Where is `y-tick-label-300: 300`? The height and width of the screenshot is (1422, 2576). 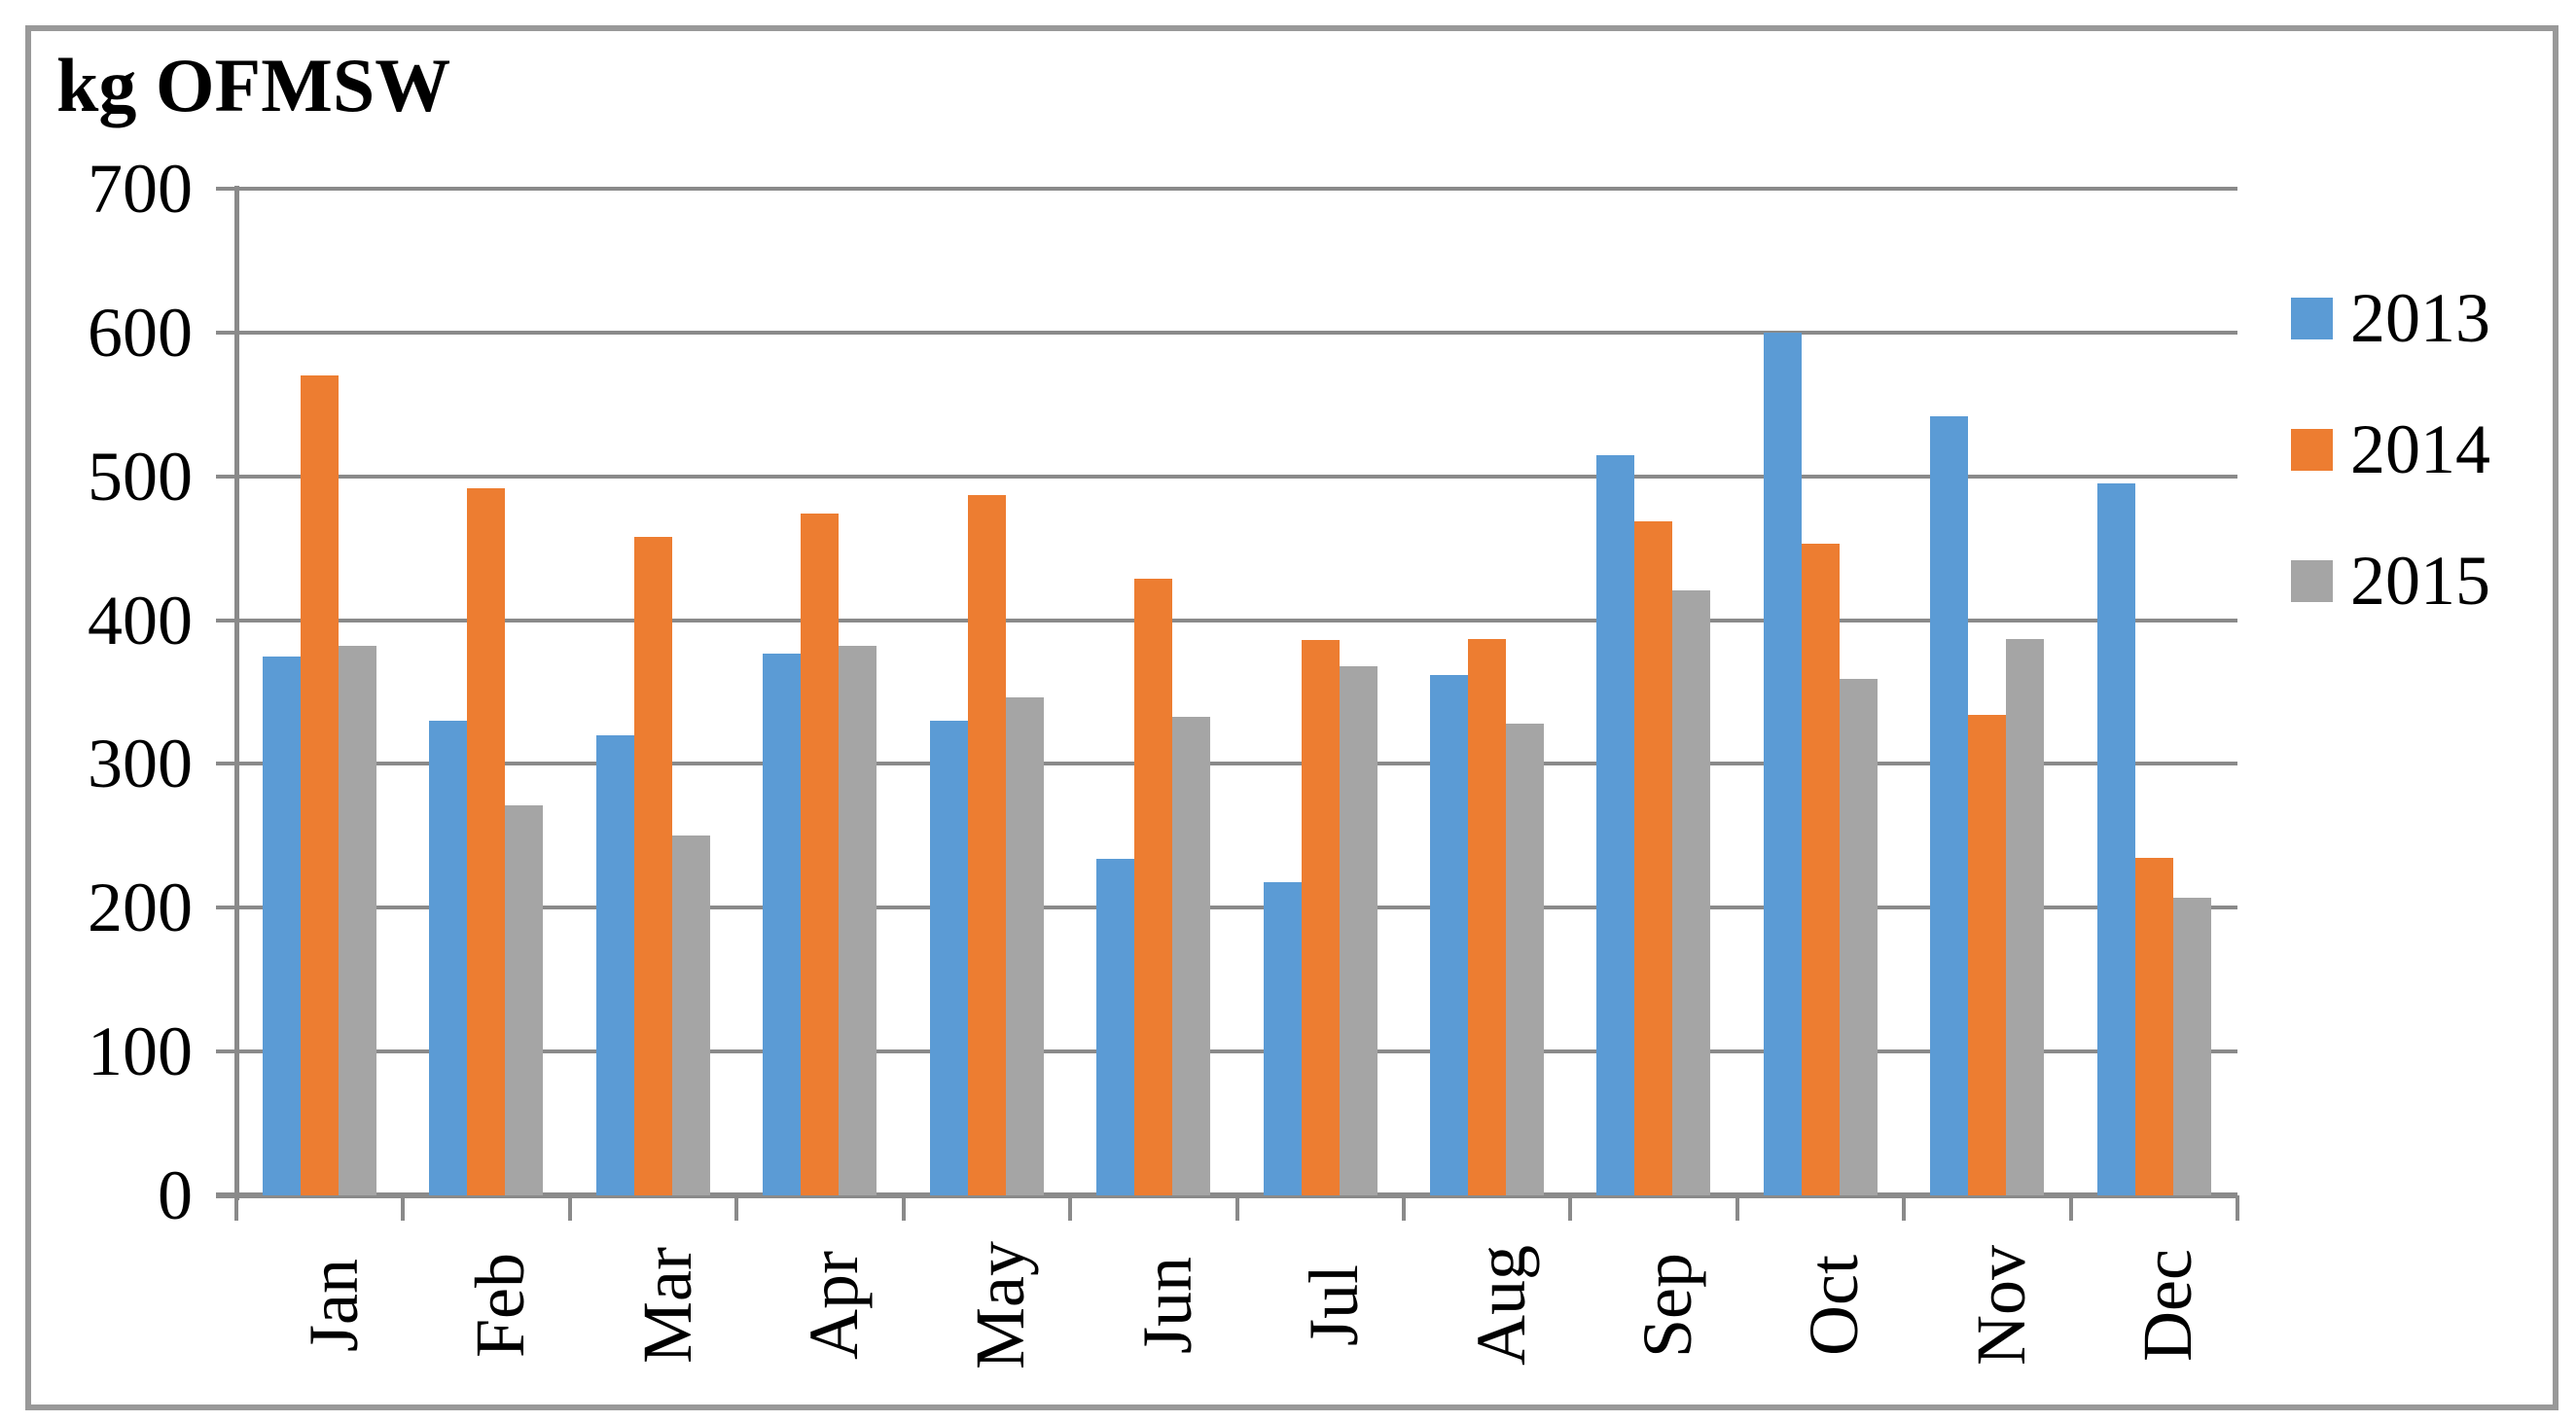 y-tick-label-300: 300 is located at coordinates (140, 764).